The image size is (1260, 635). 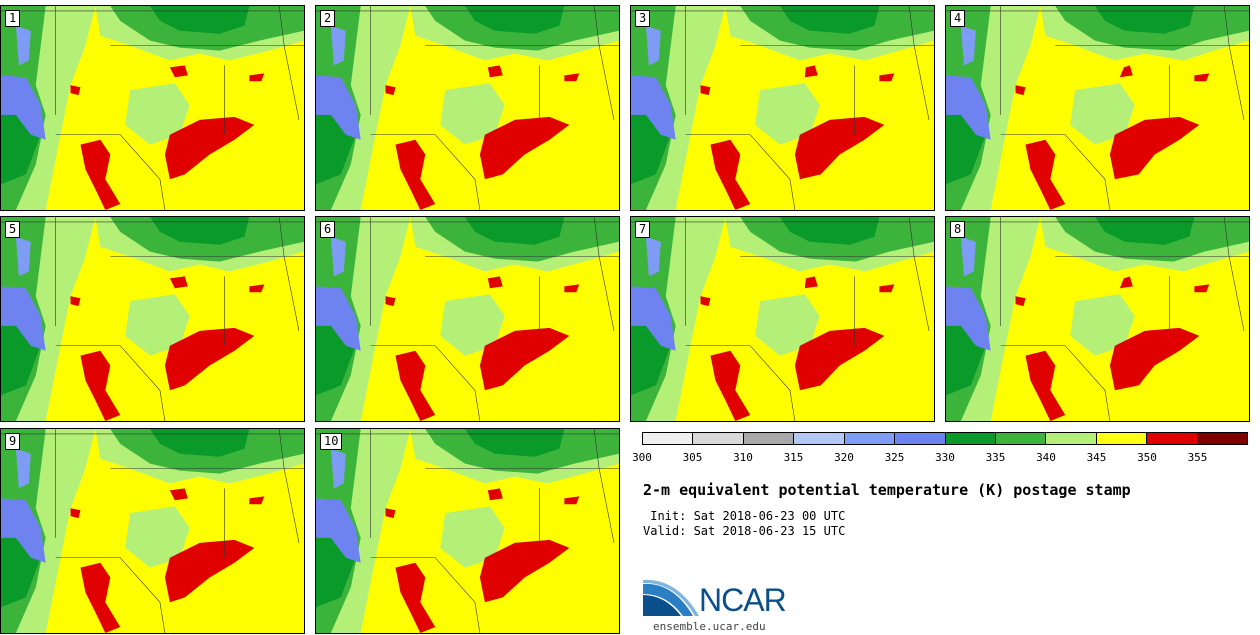 What do you see at coordinates (744, 516) in the screenshot?
I see `init-time: Init: Sat 2018-06-23 00 UTC` at bounding box center [744, 516].